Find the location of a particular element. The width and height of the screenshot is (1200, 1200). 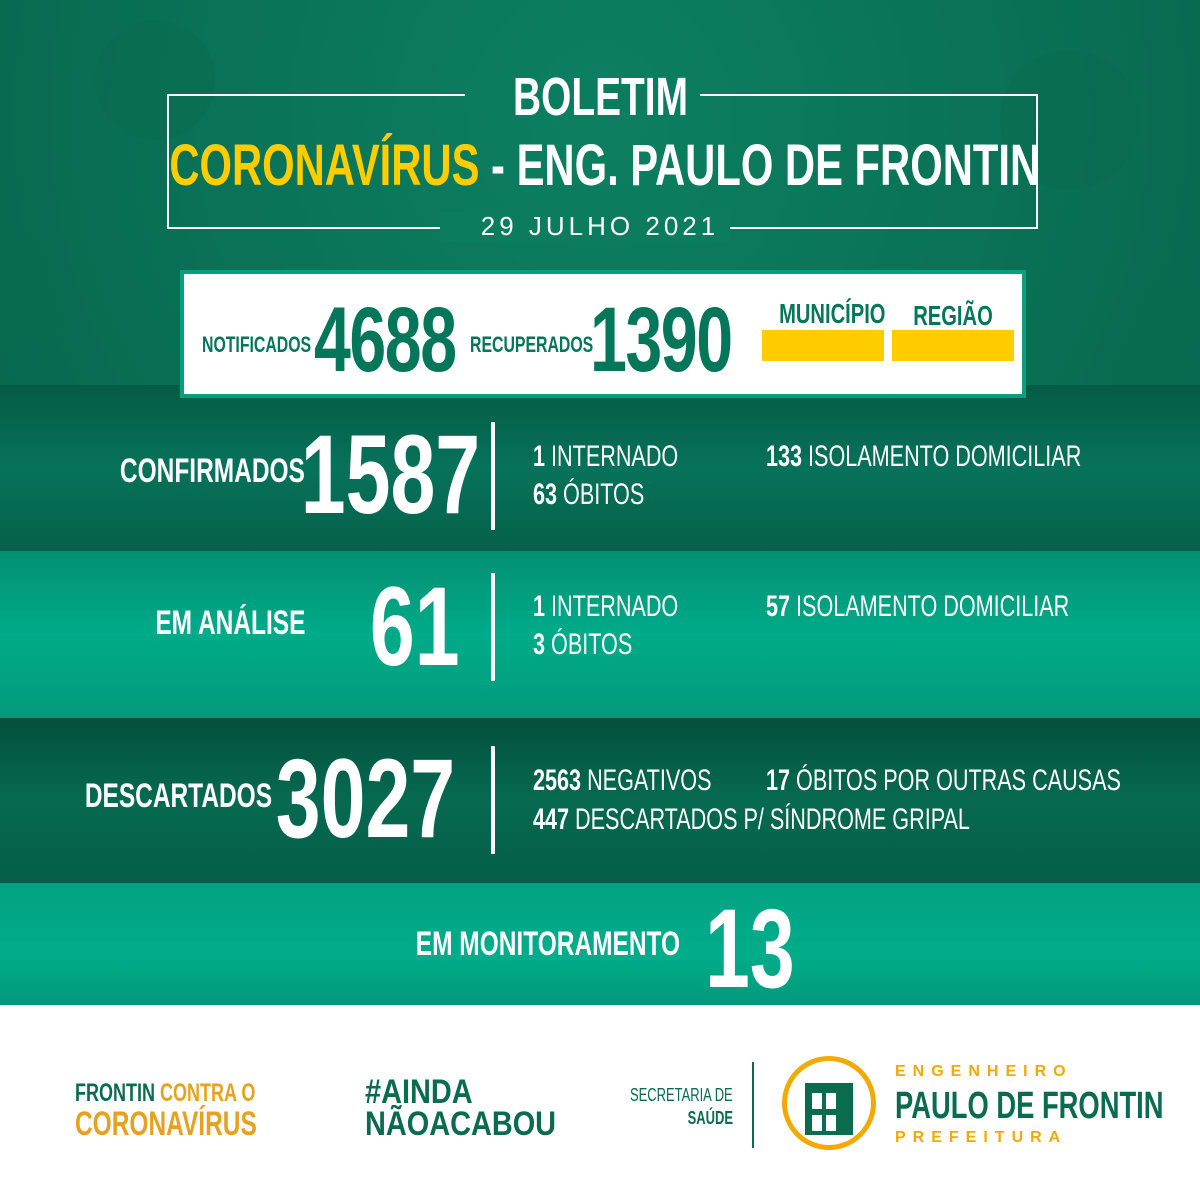

subject-highlight: CORONAVÍRUS is located at coordinates (324, 165).